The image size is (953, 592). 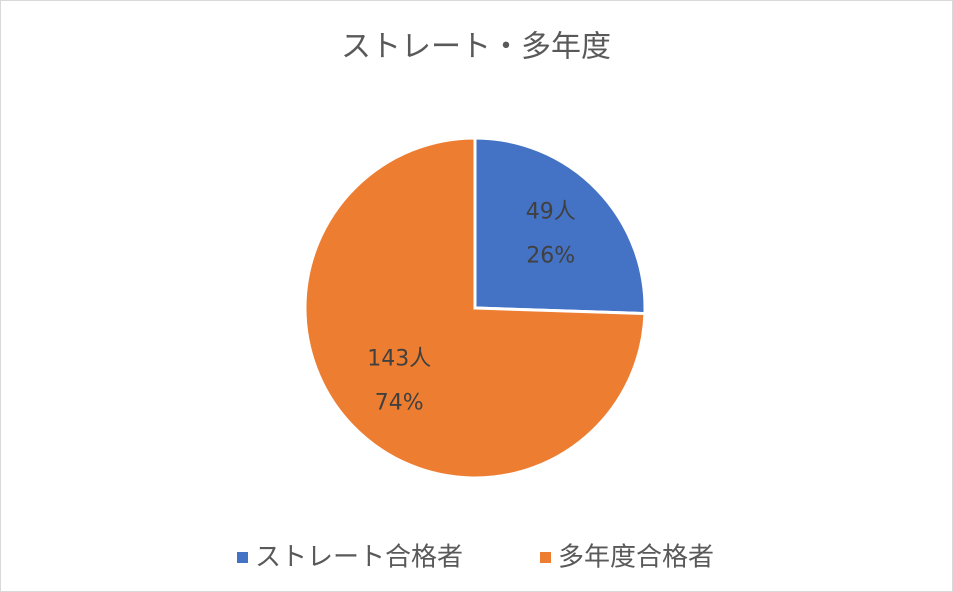 What do you see at coordinates (476, 47) in the screenshot?
I see `chart-title: ストレート・多年度` at bounding box center [476, 47].